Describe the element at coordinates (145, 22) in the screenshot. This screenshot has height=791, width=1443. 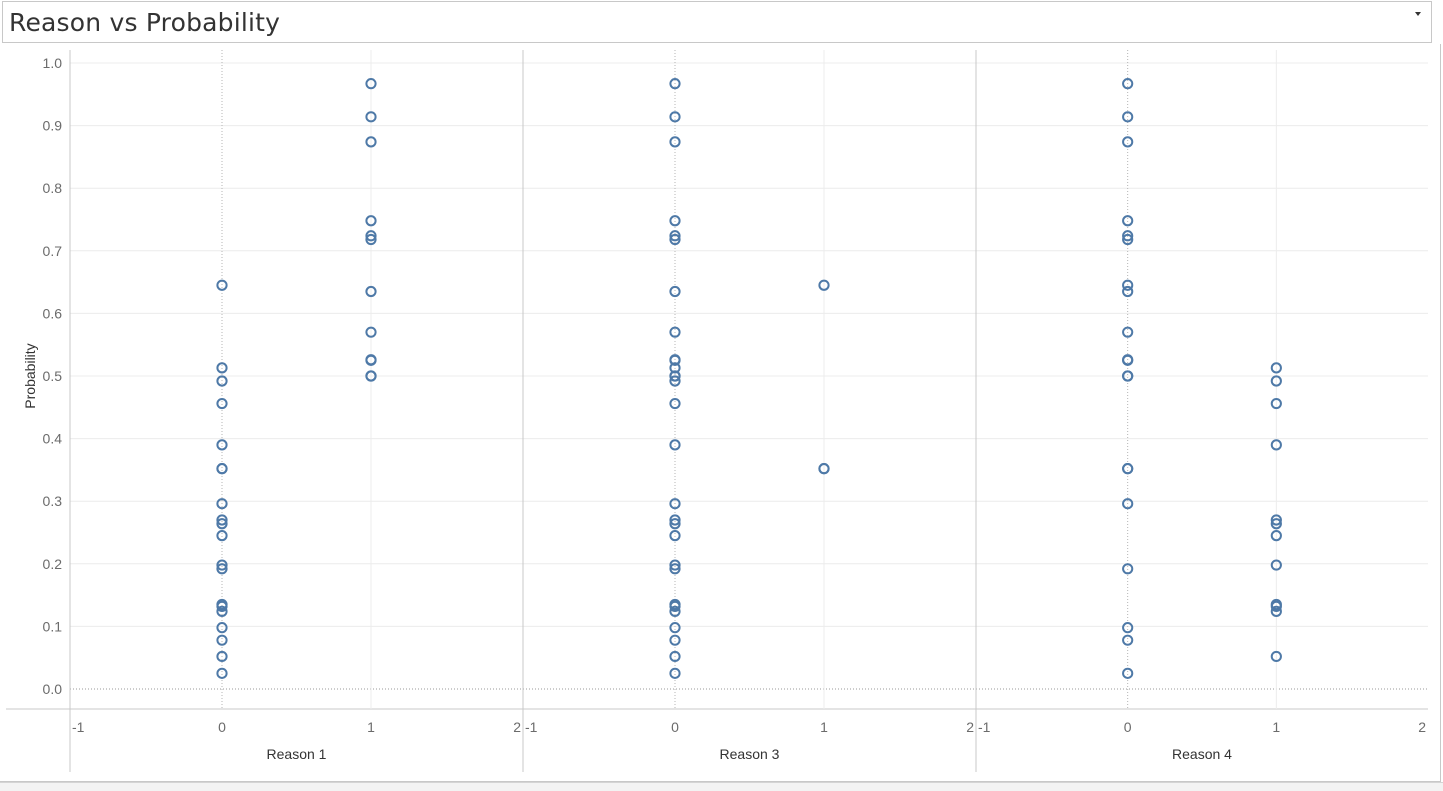
I see `worksheet-title: Reason vs Probability` at that location.